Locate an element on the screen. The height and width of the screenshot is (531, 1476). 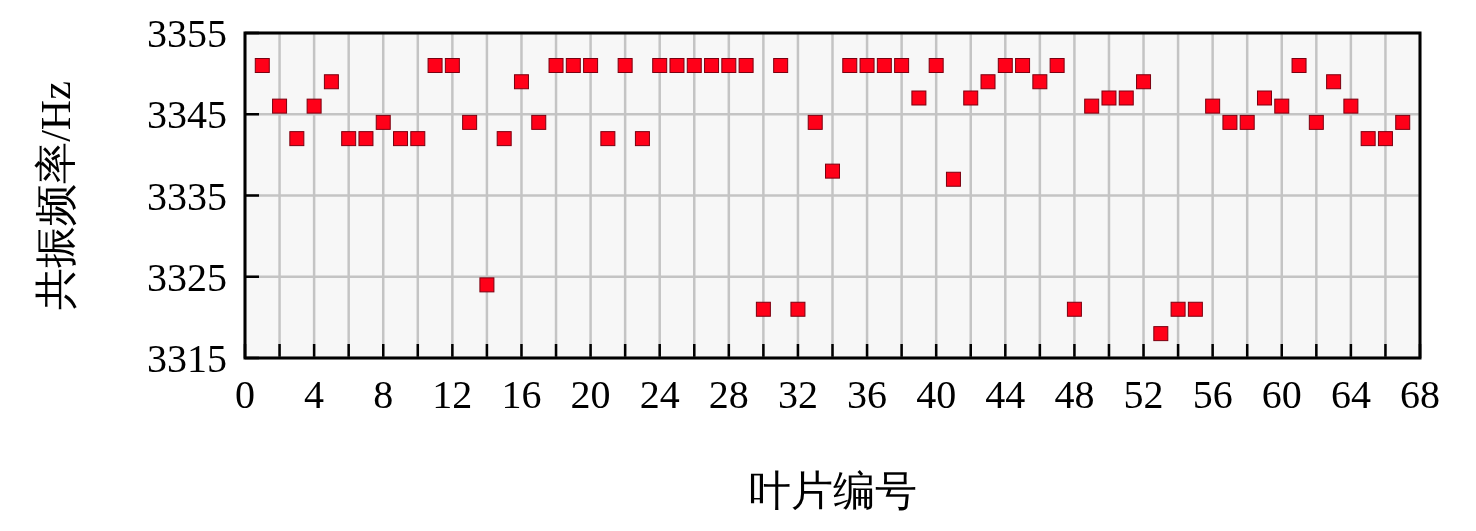
x-tick-label: 48 is located at coordinates (1074, 394).